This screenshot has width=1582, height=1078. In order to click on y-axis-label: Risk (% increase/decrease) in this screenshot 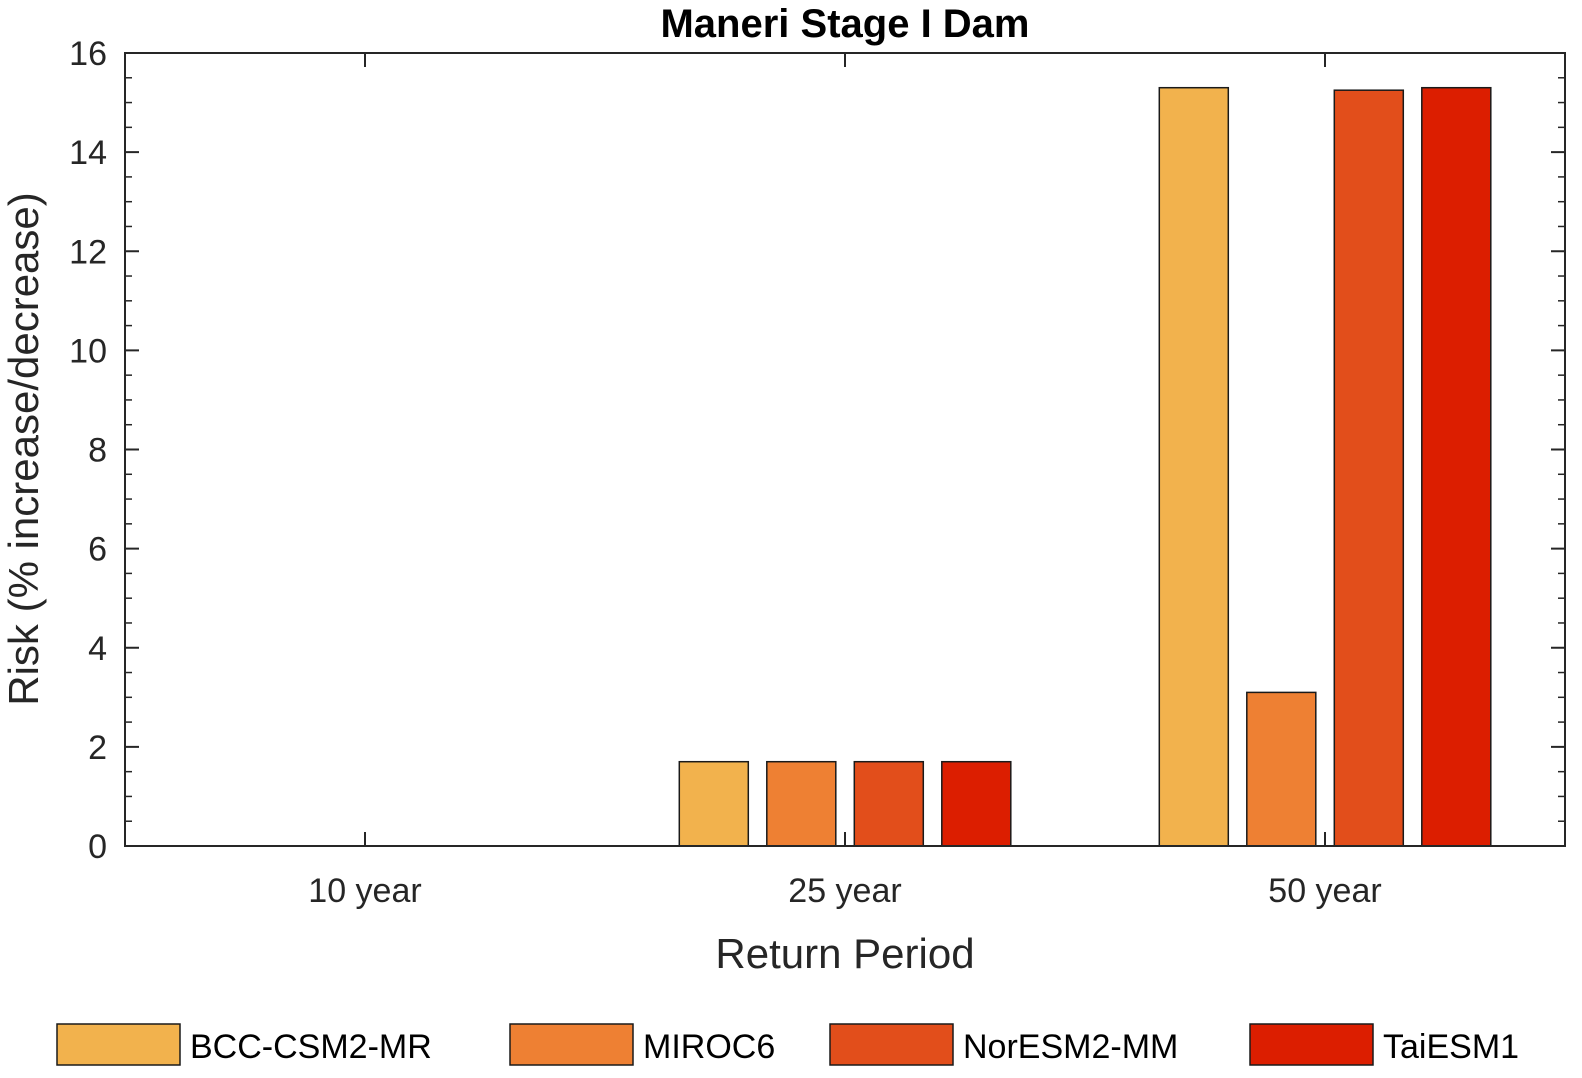, I will do `click(23, 449)`.